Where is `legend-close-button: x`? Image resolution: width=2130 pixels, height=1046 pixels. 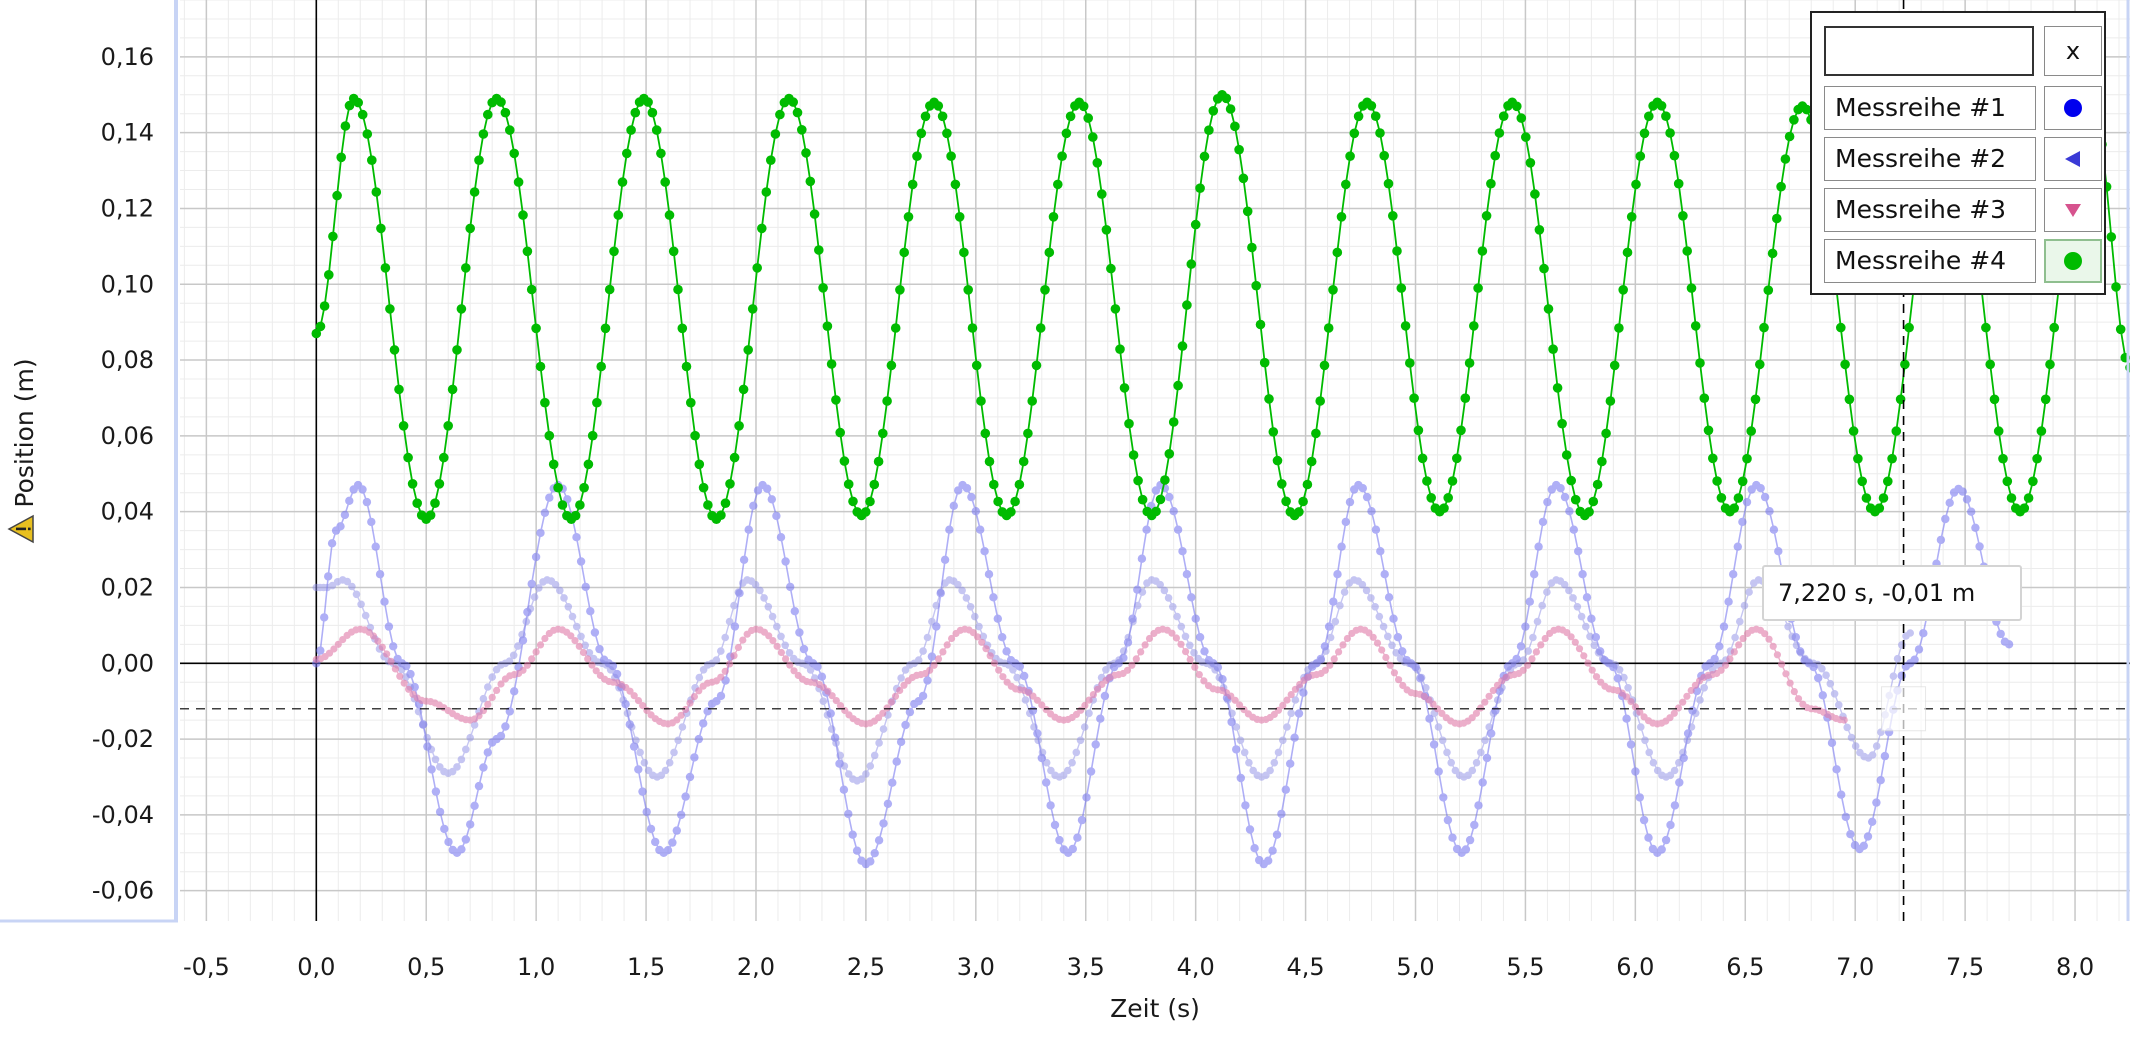 legend-close-button: x is located at coordinates (2073, 51).